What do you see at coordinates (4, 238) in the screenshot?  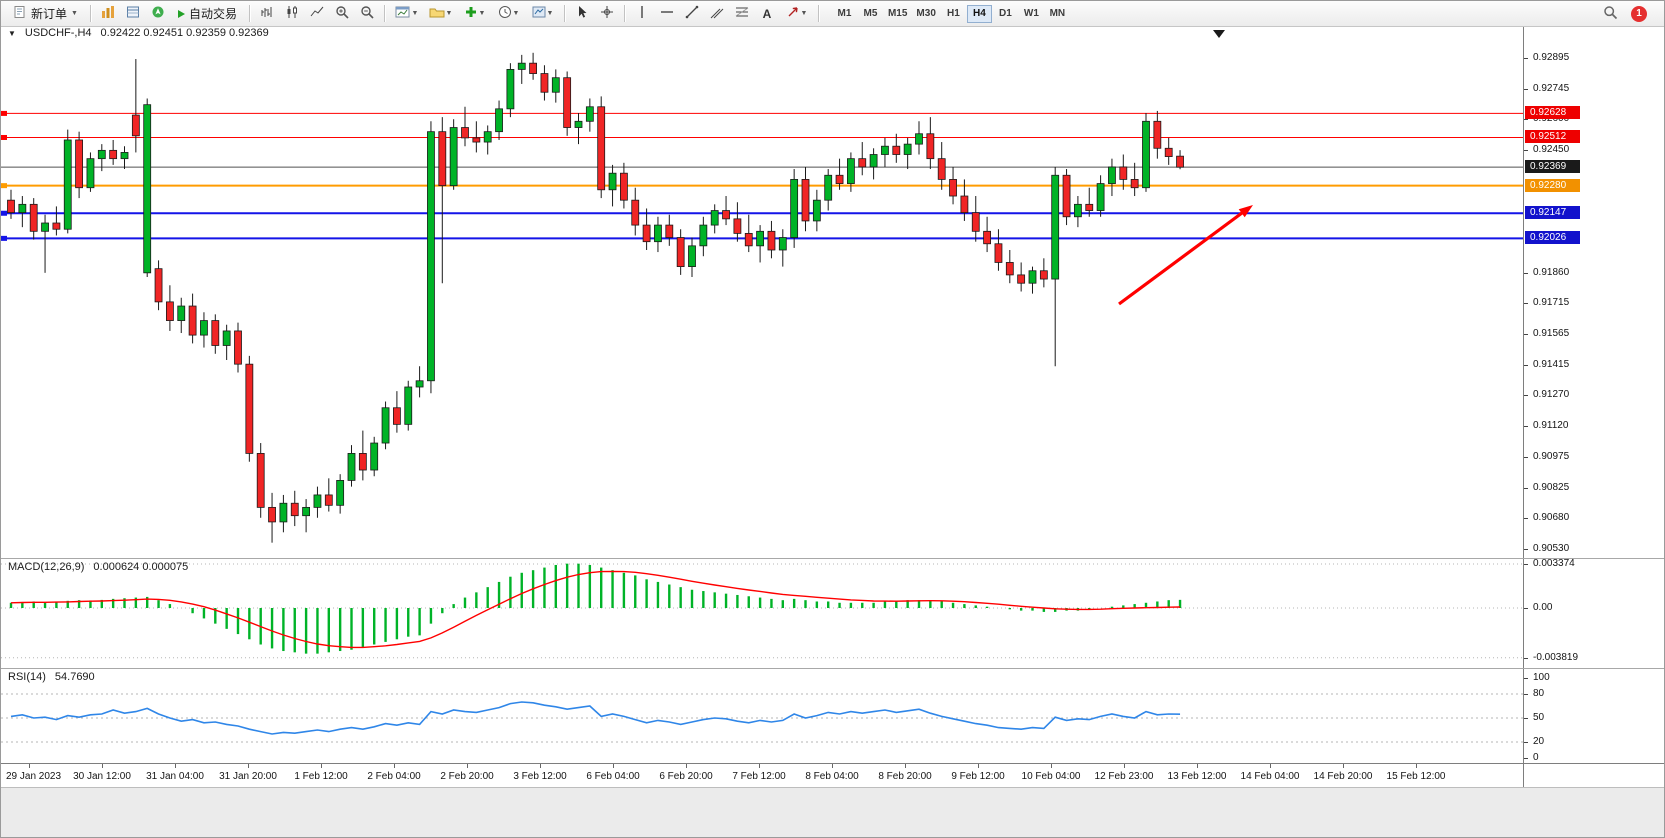 I see `line-left-marker` at bounding box center [4, 238].